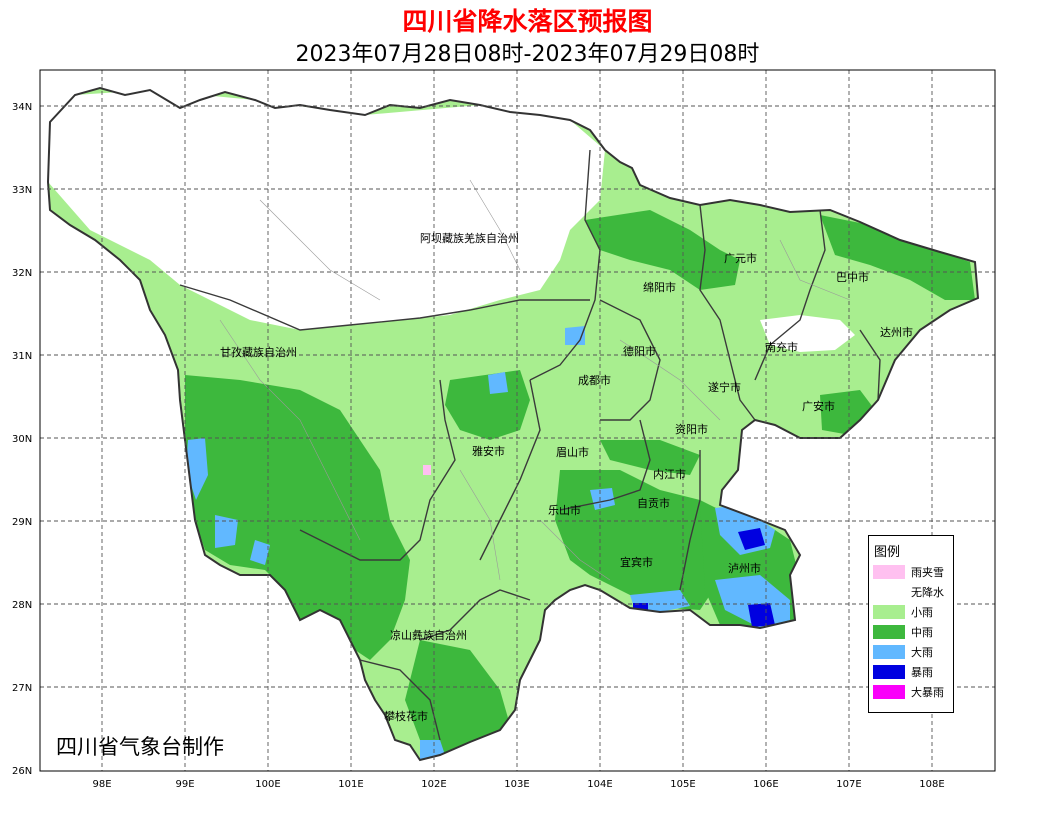 The image size is (1055, 821). What do you see at coordinates (594, 380) in the screenshot?
I see `city-label: 成都市` at bounding box center [594, 380].